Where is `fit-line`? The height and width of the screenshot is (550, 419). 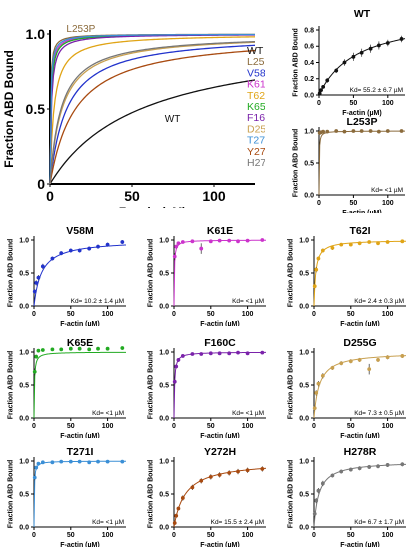 fit-line is located at coordinates (219, 385).